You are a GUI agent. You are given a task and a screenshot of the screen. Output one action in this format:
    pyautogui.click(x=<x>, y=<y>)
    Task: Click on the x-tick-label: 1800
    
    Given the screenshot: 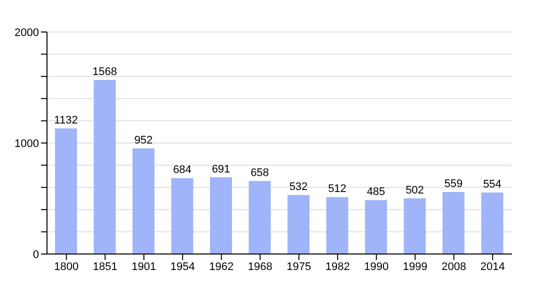 What is the action you would take?
    pyautogui.click(x=66, y=266)
    